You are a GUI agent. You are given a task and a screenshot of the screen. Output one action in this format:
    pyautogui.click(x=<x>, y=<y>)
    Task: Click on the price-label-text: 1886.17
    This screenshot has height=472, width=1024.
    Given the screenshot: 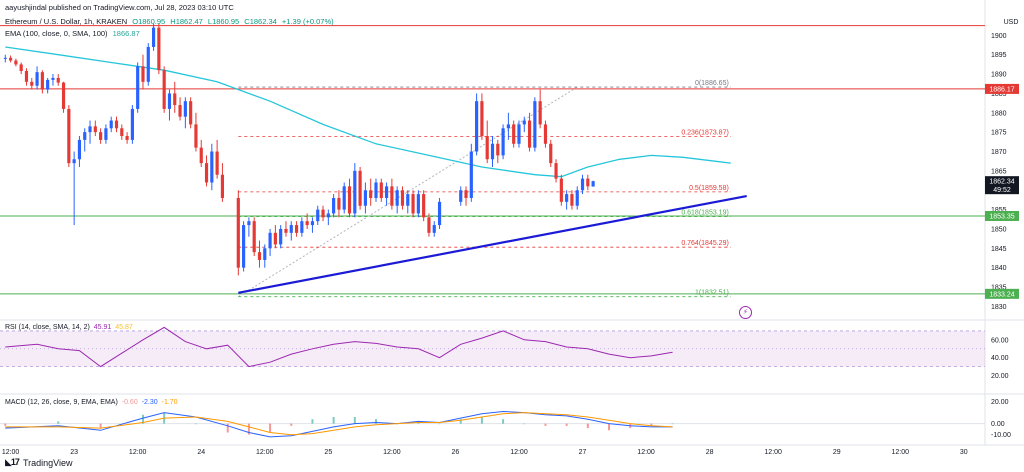 What is the action you would take?
    pyautogui.click(x=1001, y=89)
    